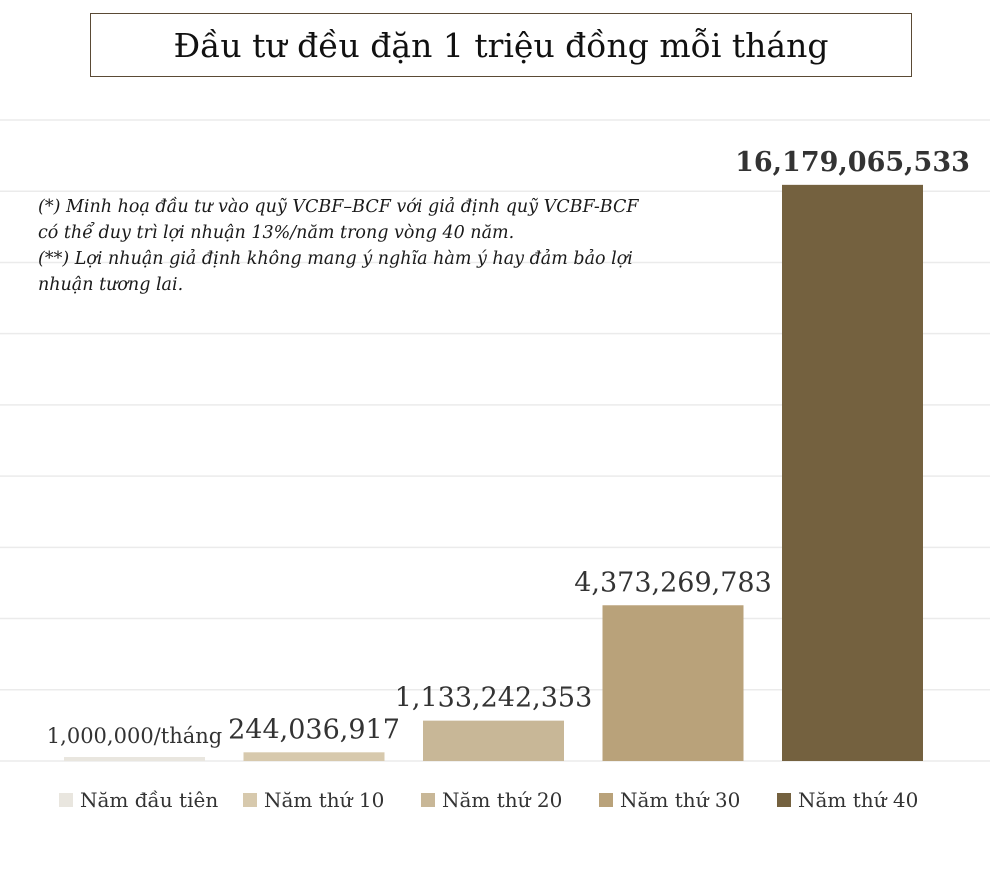 This screenshot has height=870, width=990. What do you see at coordinates (324, 800) in the screenshot?
I see `legend-label: Năm thứ 10` at bounding box center [324, 800].